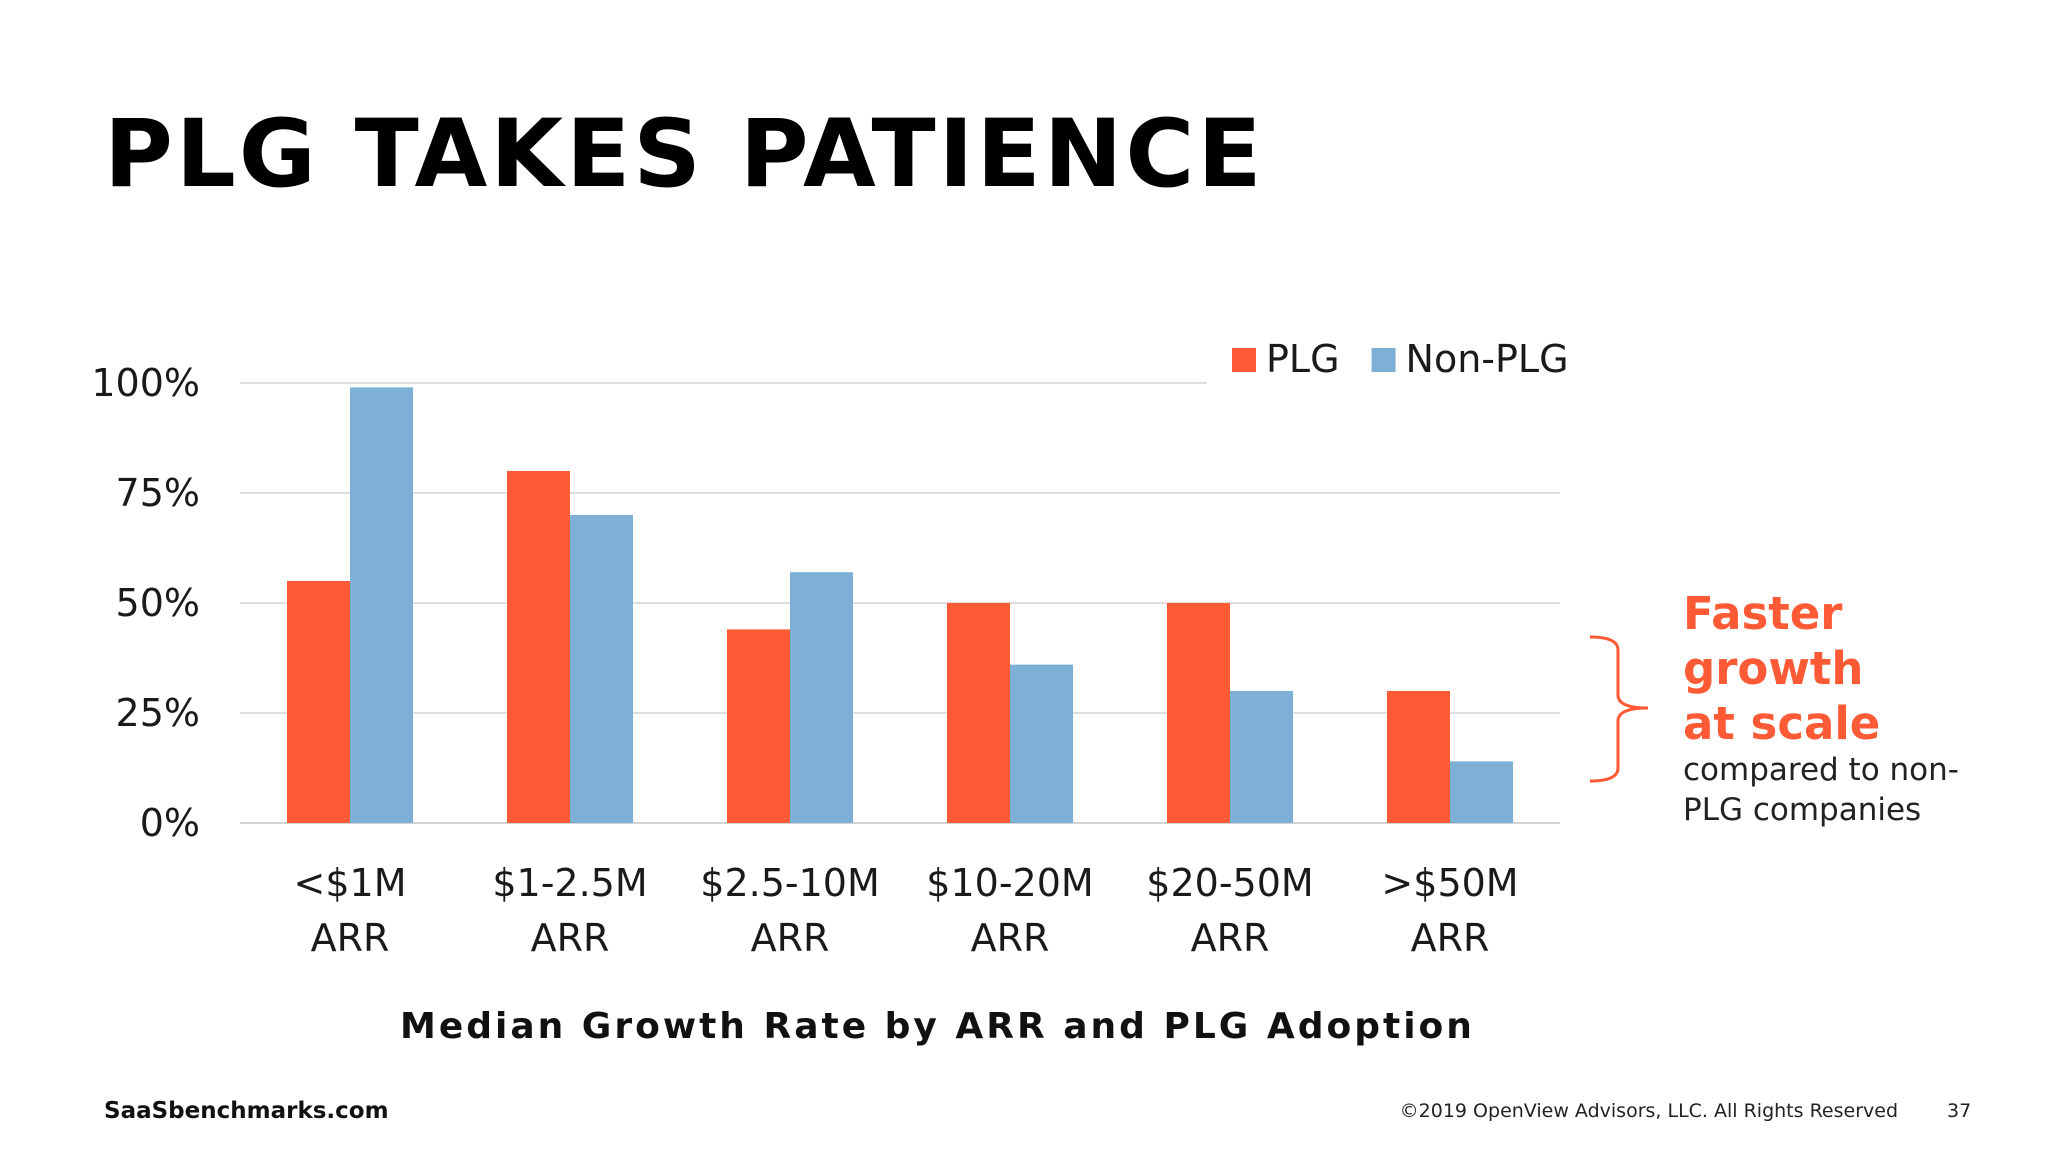 The image size is (2048, 1153). What do you see at coordinates (170, 823) in the screenshot?
I see `y-tick-label: 0%` at bounding box center [170, 823].